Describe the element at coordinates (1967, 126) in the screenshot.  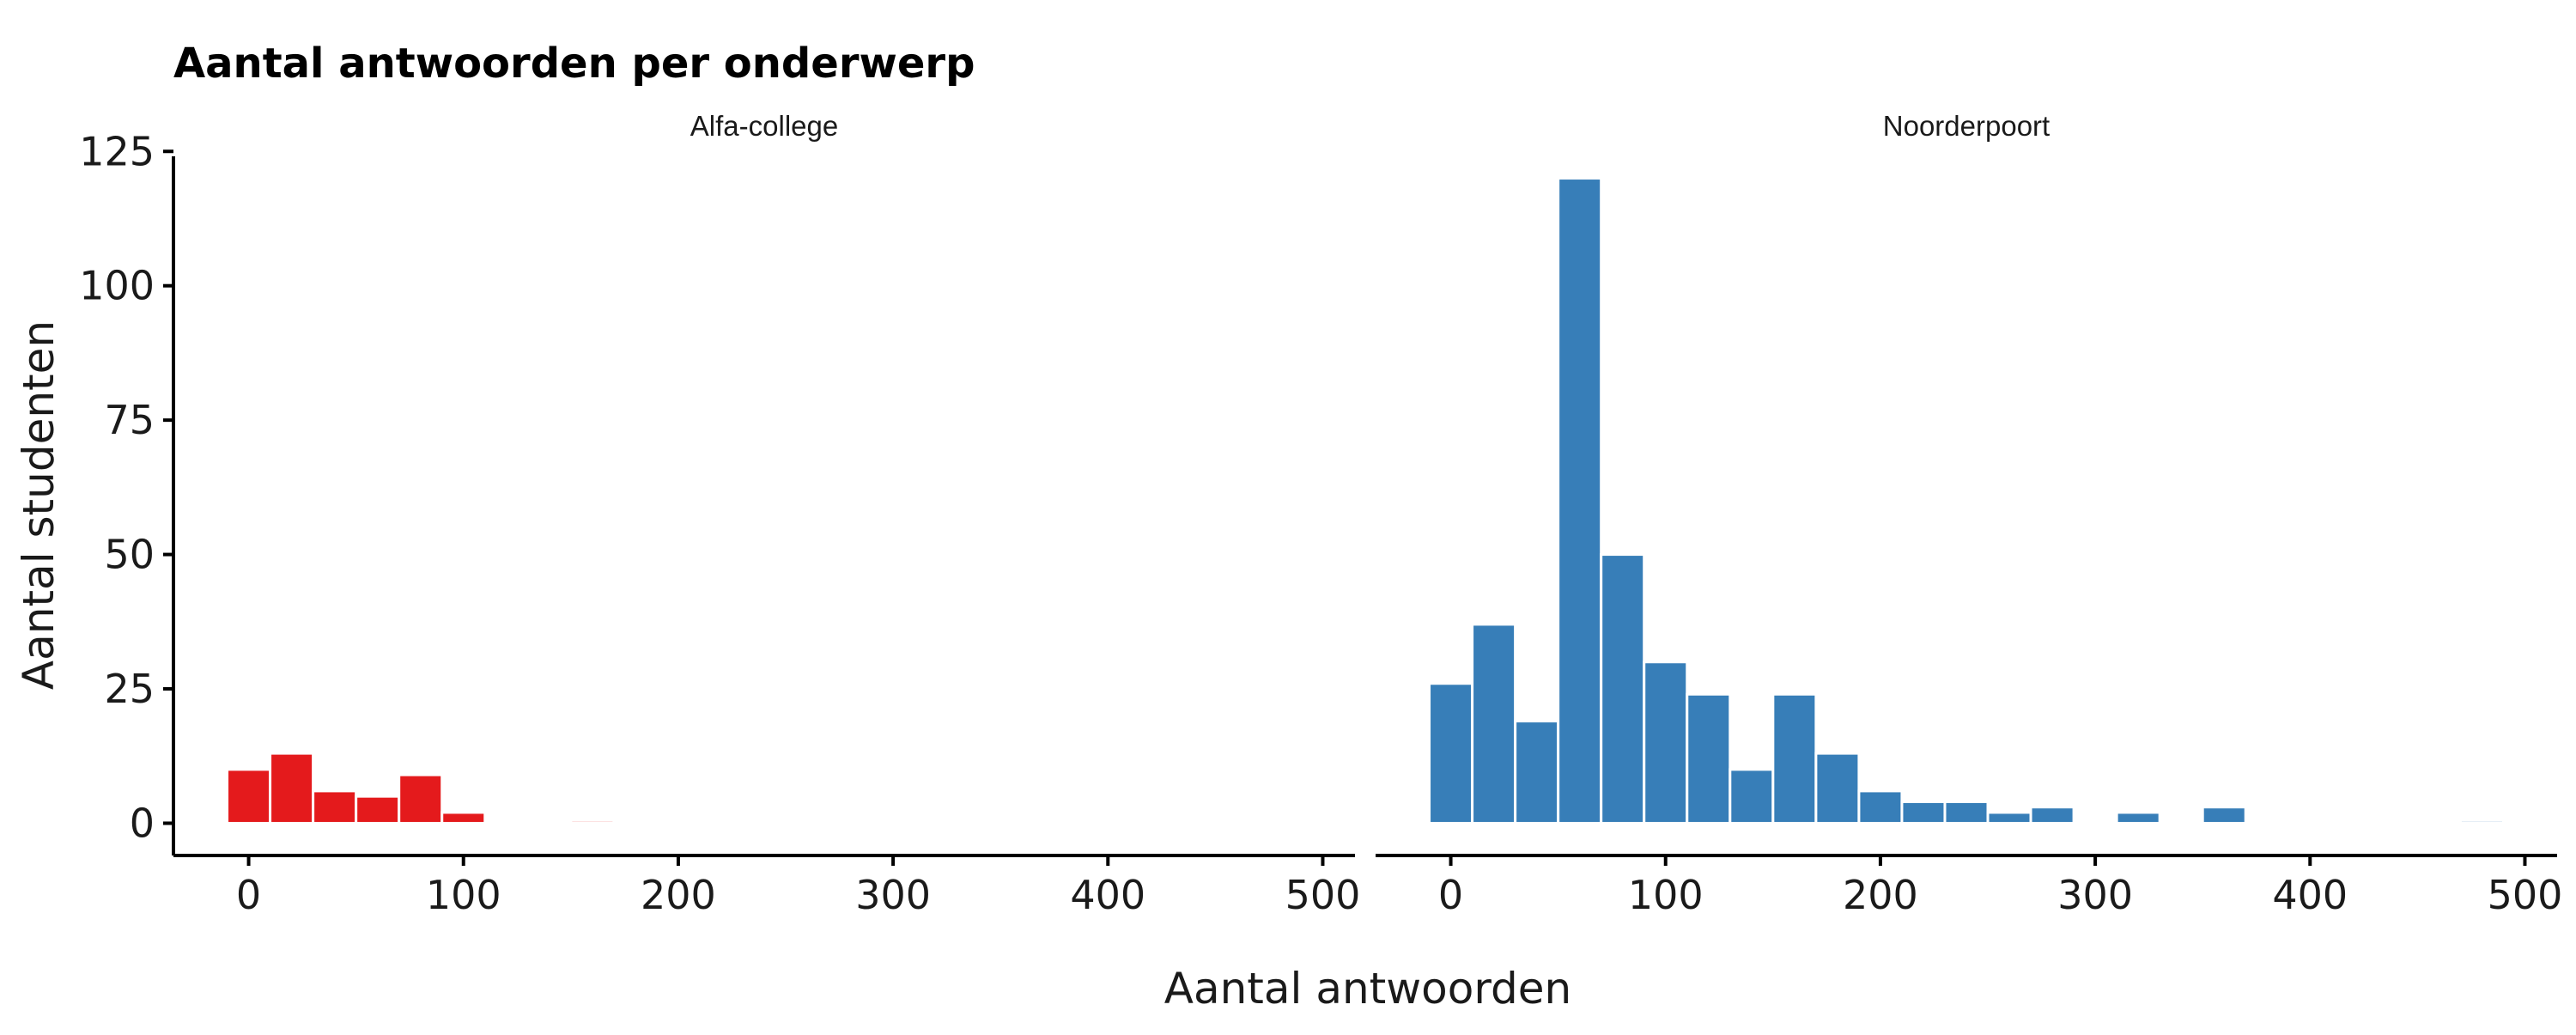
I see `panel-strip-label: Noorderpoort` at that location.